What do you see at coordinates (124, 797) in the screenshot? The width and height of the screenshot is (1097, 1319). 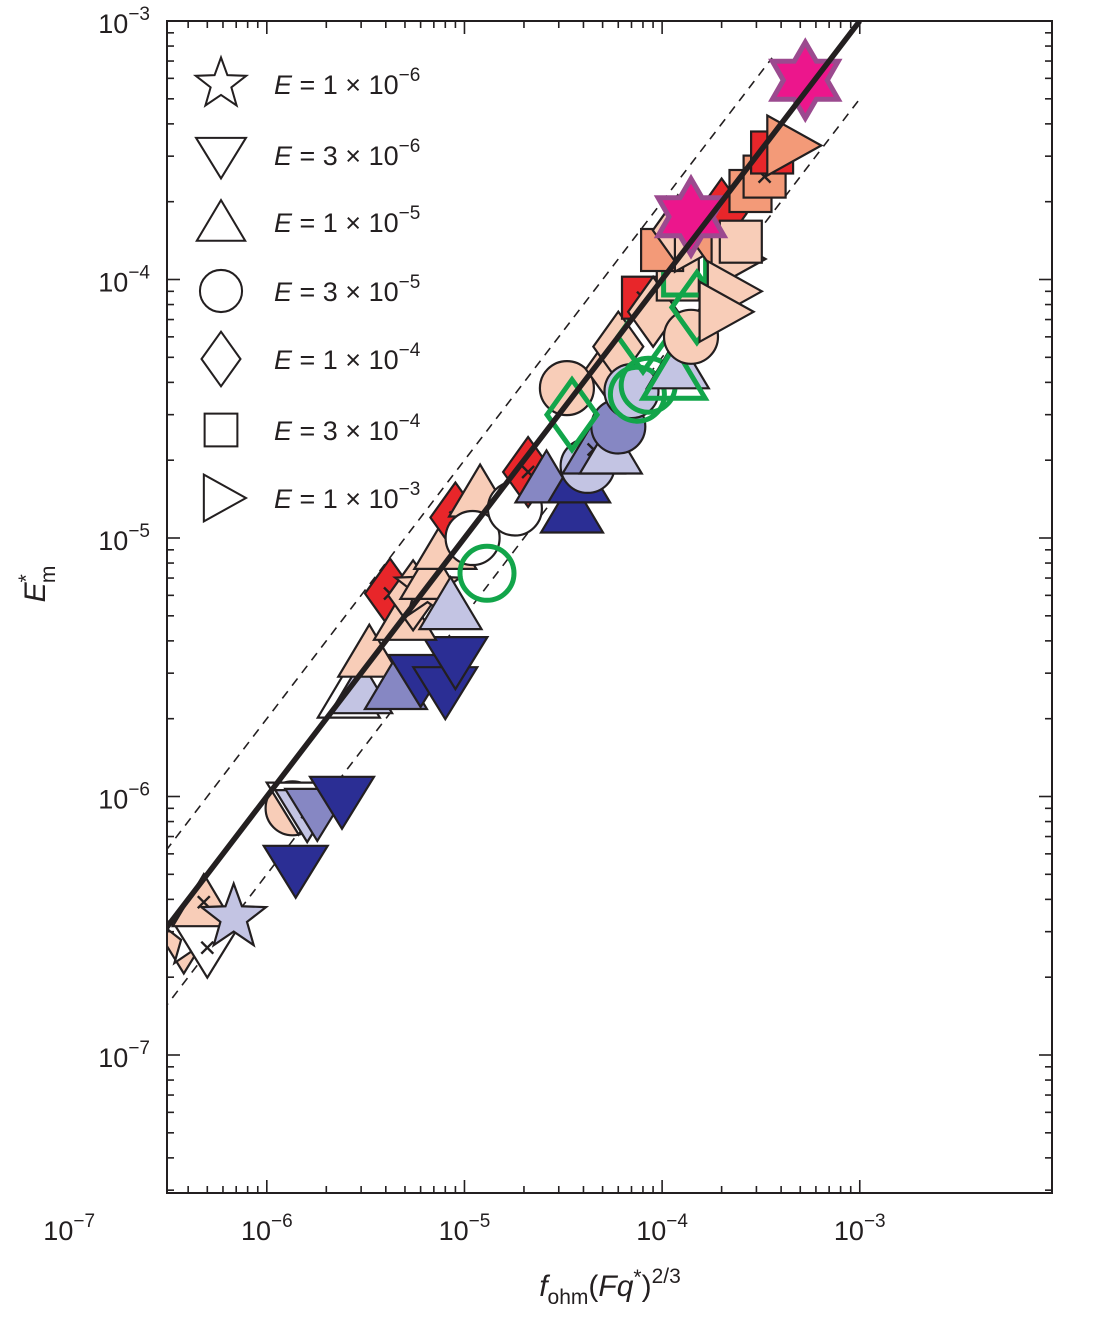 I see `y-tick-label: 10⁻⁶` at bounding box center [124, 797].